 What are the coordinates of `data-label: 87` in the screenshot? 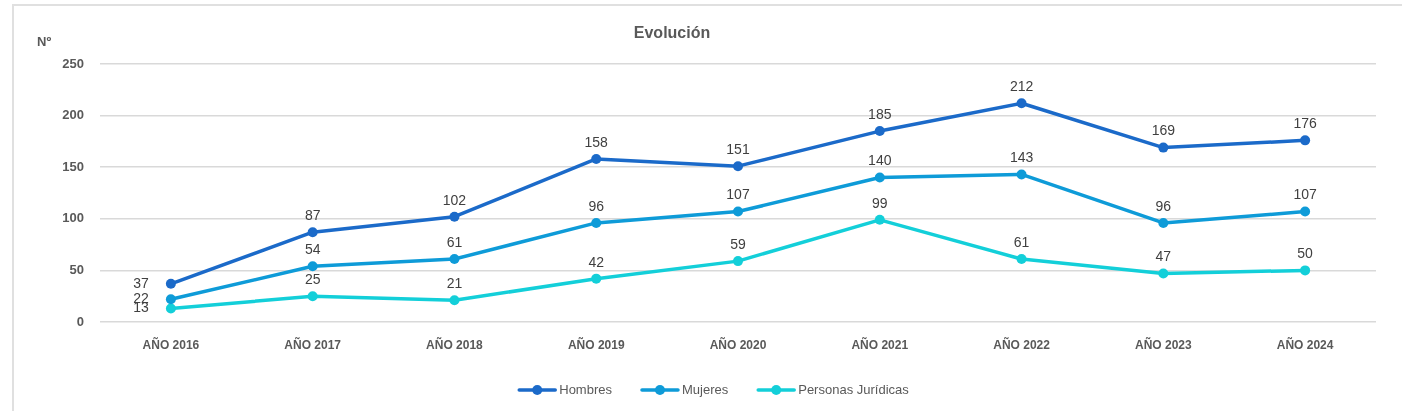 It's located at (312, 215).